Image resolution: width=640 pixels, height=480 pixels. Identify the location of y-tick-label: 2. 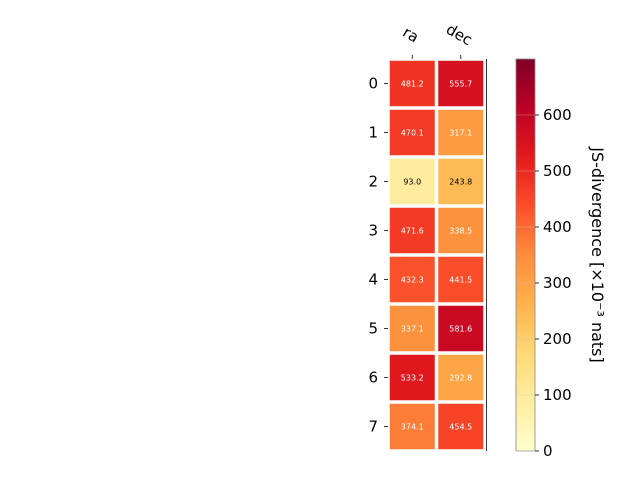
(373, 182).